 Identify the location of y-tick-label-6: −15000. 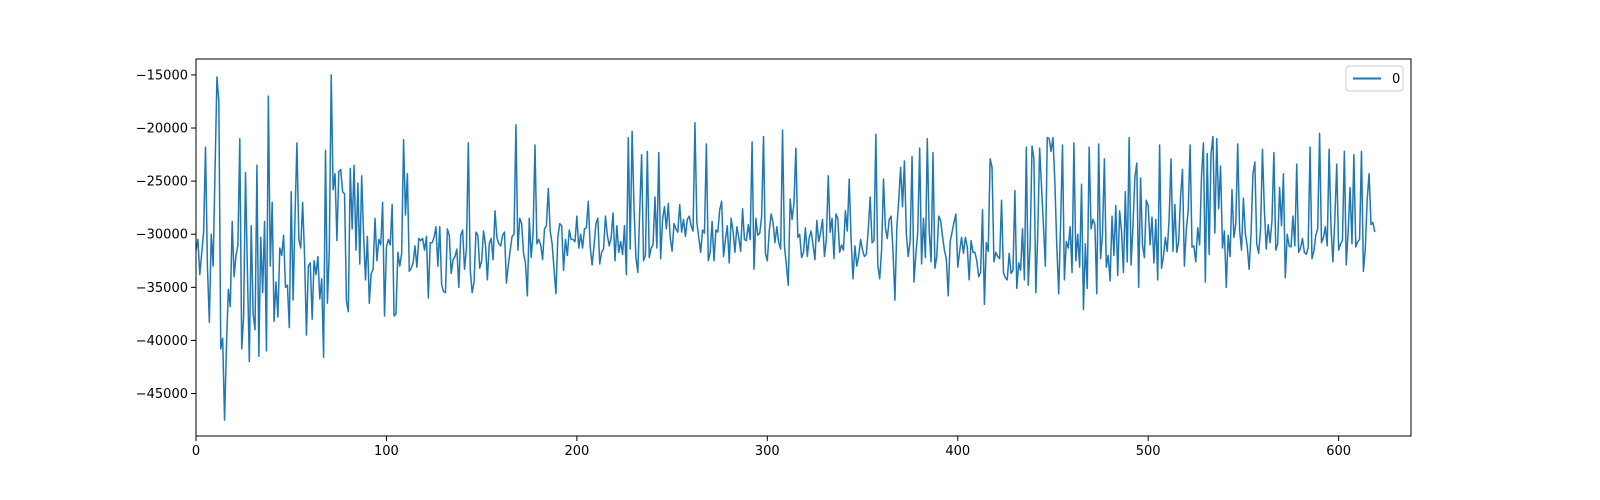
(162, 75).